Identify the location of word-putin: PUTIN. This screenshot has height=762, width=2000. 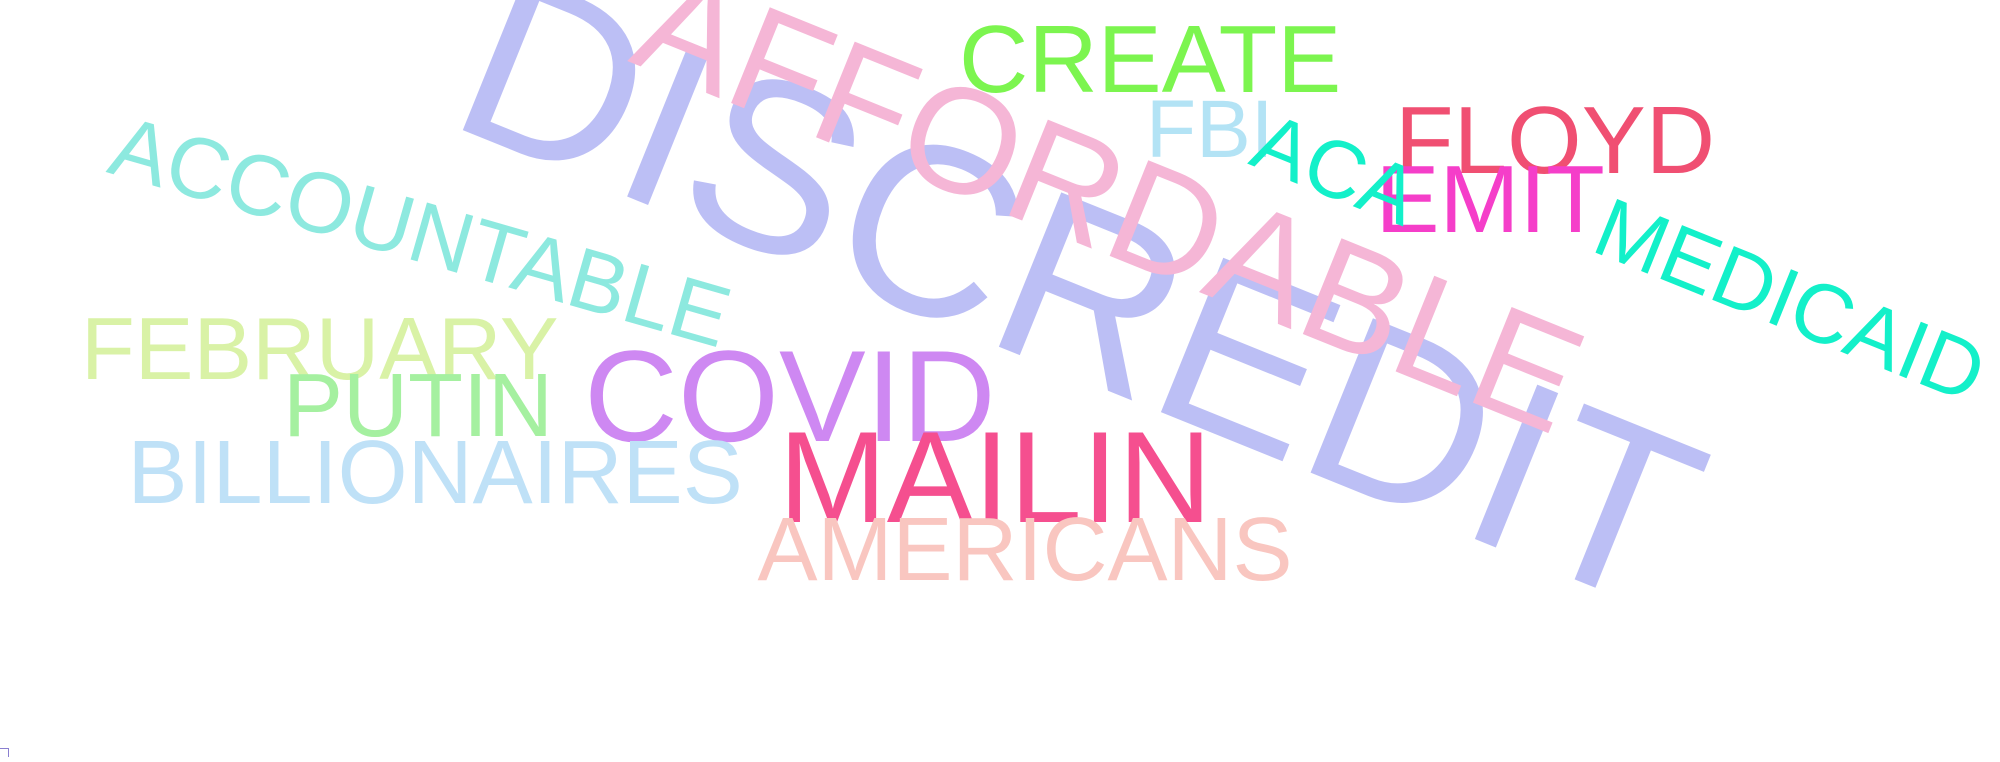
(418, 406).